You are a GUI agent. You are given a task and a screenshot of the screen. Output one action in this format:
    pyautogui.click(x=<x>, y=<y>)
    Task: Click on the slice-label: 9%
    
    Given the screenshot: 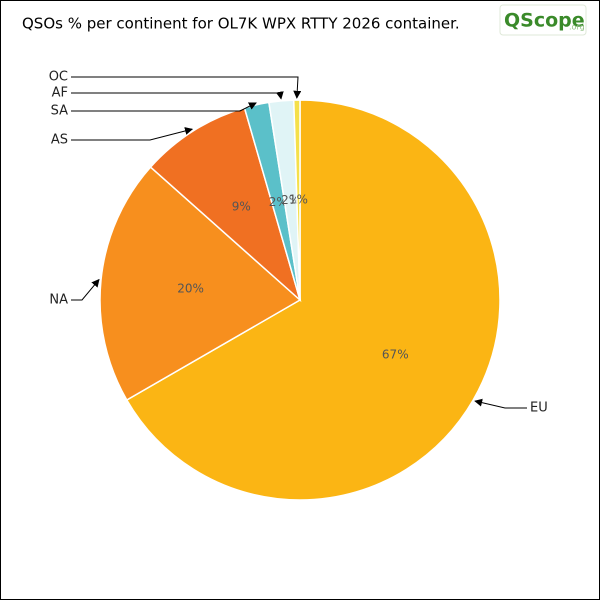 What is the action you would take?
    pyautogui.click(x=241, y=206)
    